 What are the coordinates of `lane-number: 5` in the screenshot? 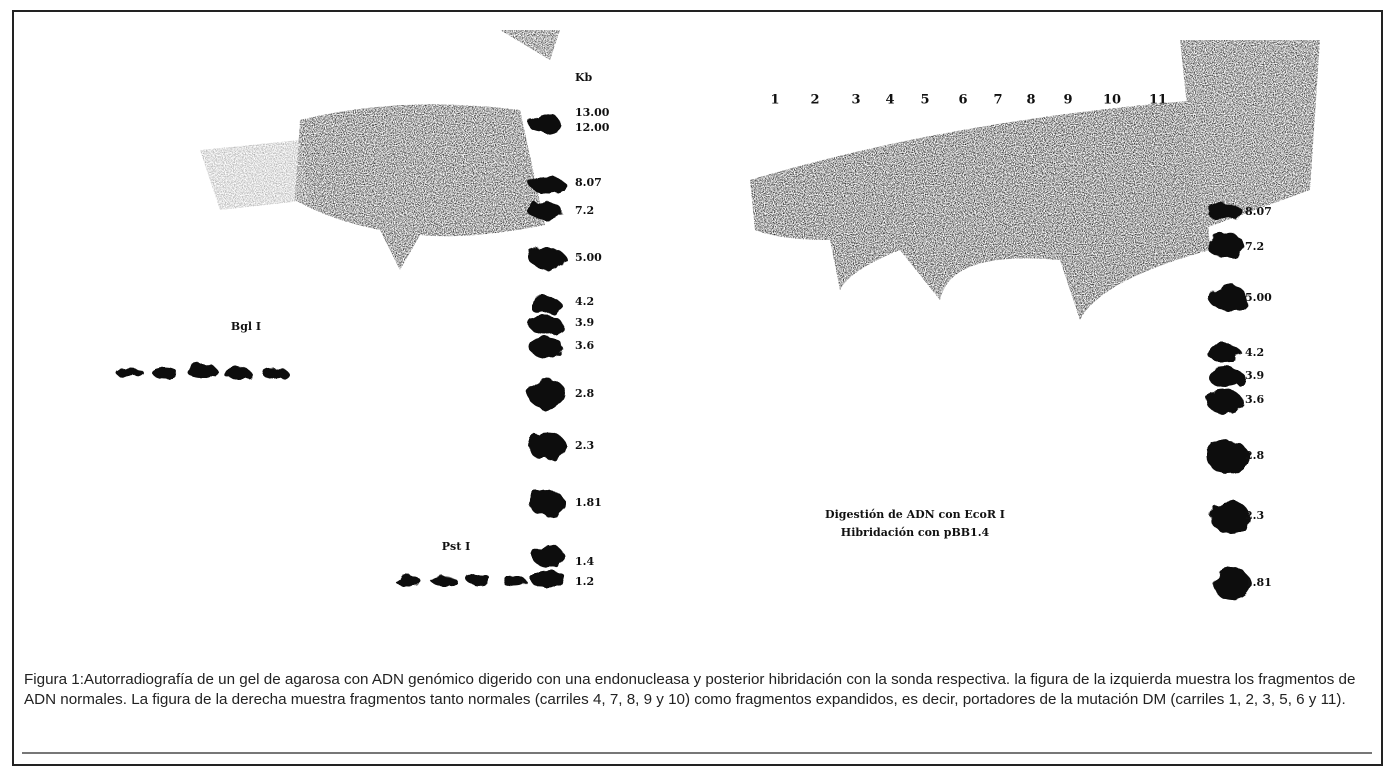 It's located at (924, 100).